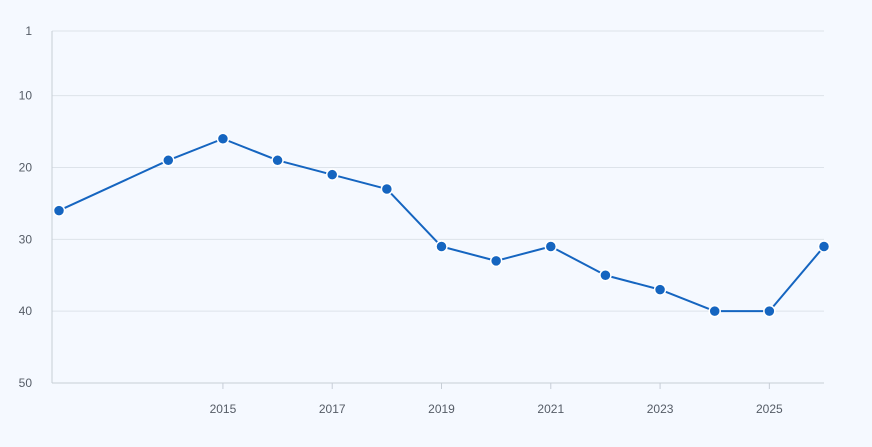 The height and width of the screenshot is (447, 872). What do you see at coordinates (332, 409) in the screenshot?
I see `x-tick-label: 2017` at bounding box center [332, 409].